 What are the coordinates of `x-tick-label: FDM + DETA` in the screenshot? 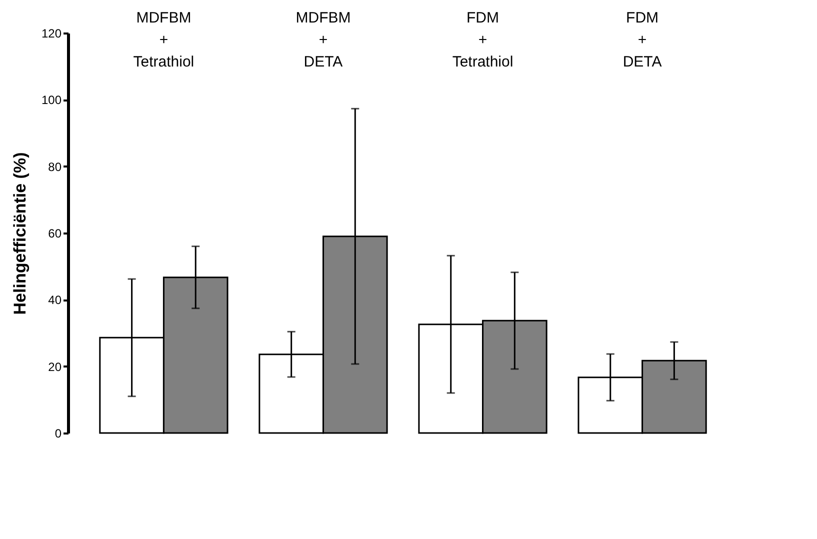 It's located at (642, 40).